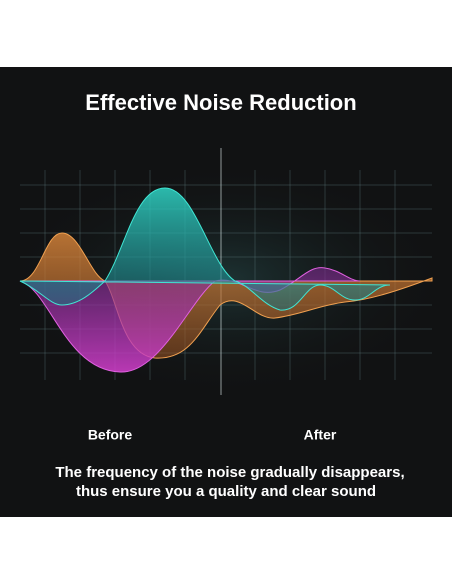  I want to click on title: Effective Noise Reduction, so click(220, 102).